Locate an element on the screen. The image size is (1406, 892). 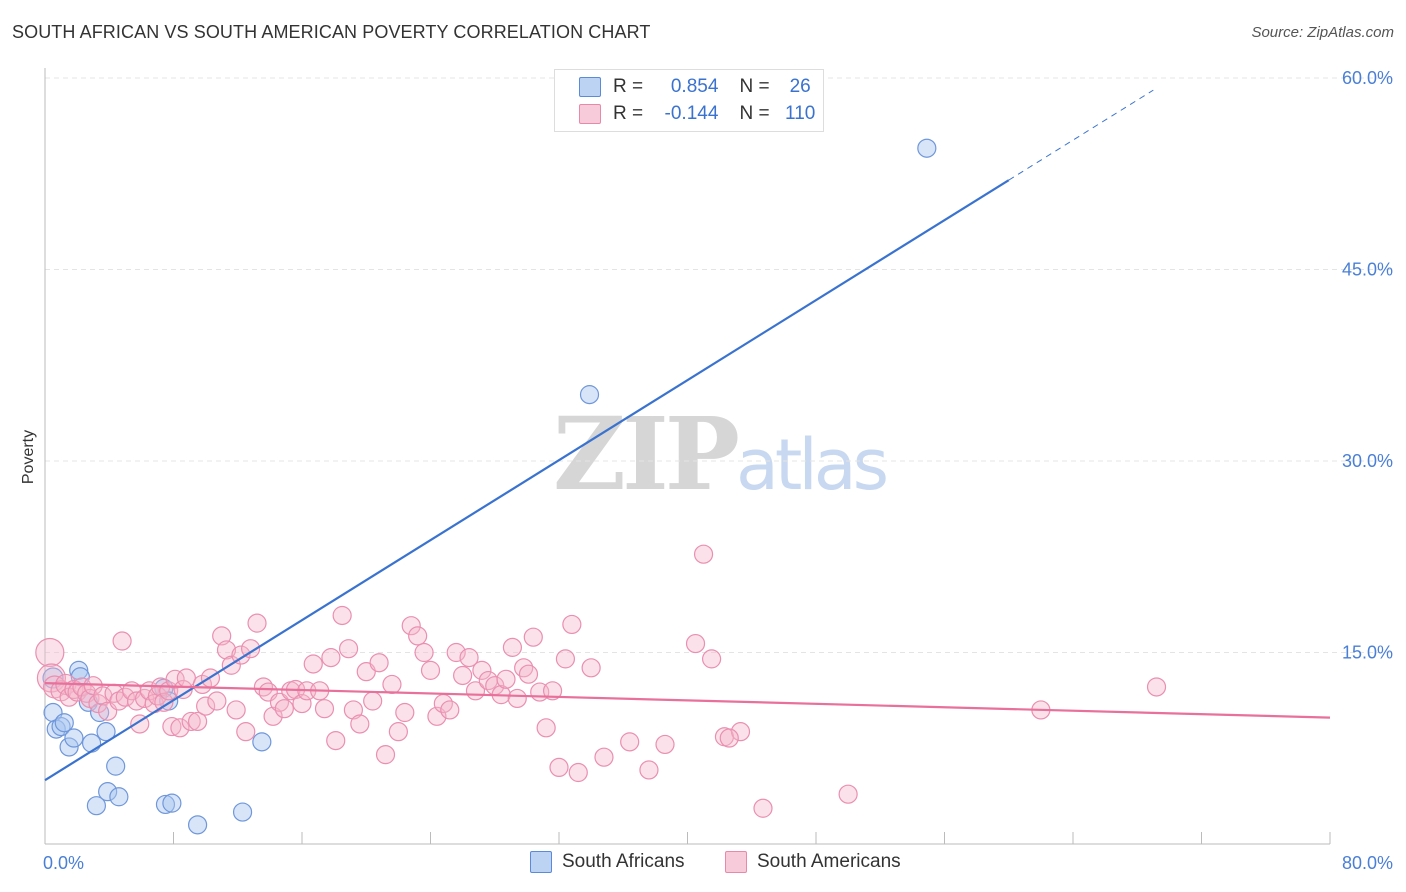
x-tick-label: 80.0% is located at coordinates (1367, 863).